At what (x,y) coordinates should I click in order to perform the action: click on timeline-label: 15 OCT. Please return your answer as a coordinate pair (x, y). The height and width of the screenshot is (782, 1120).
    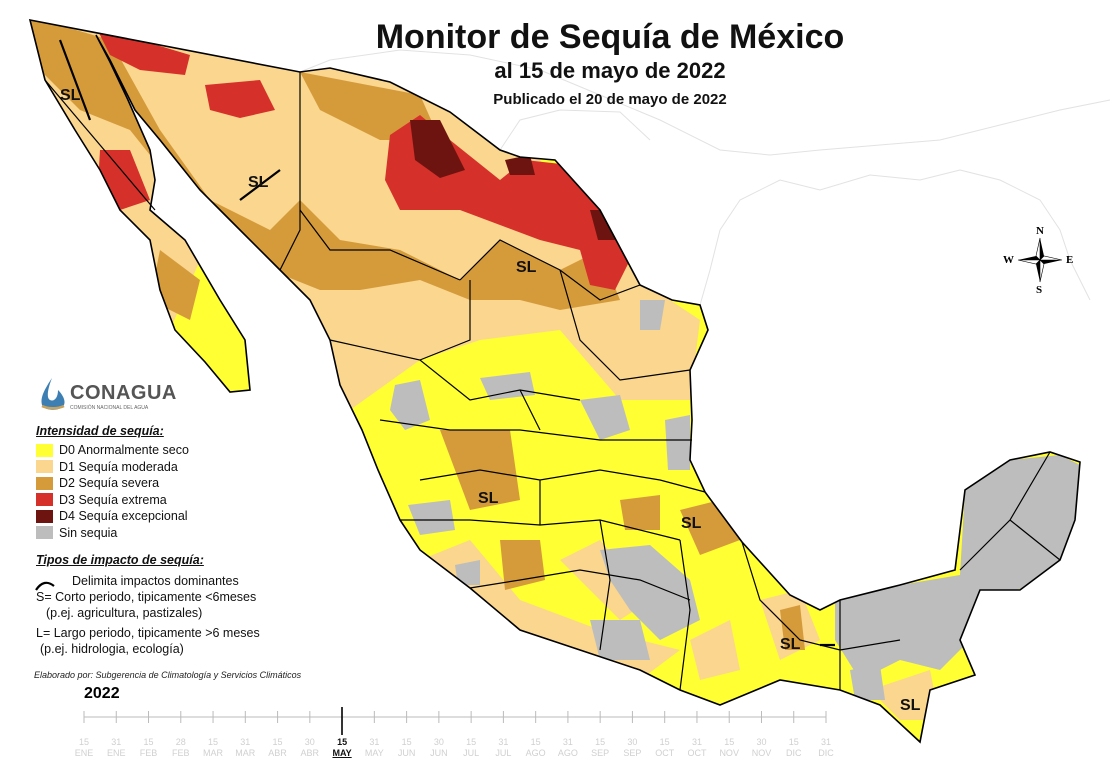
    Looking at the image, I should click on (665, 748).